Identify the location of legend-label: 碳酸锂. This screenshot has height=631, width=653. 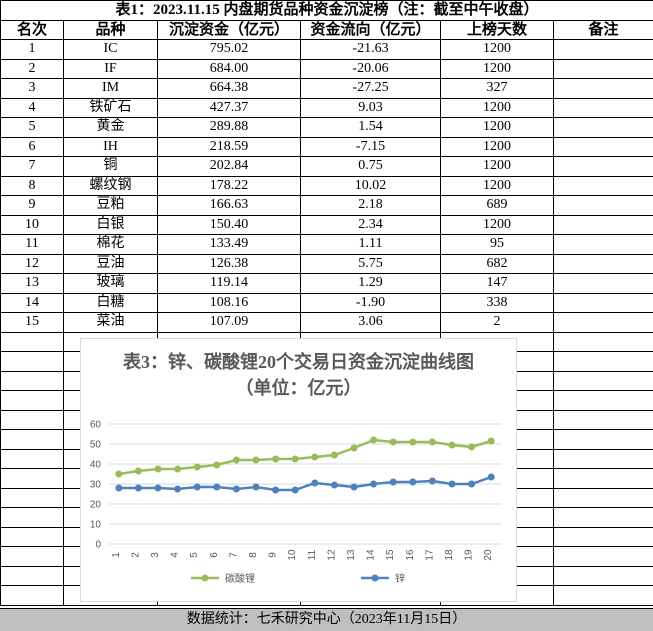
(240, 578).